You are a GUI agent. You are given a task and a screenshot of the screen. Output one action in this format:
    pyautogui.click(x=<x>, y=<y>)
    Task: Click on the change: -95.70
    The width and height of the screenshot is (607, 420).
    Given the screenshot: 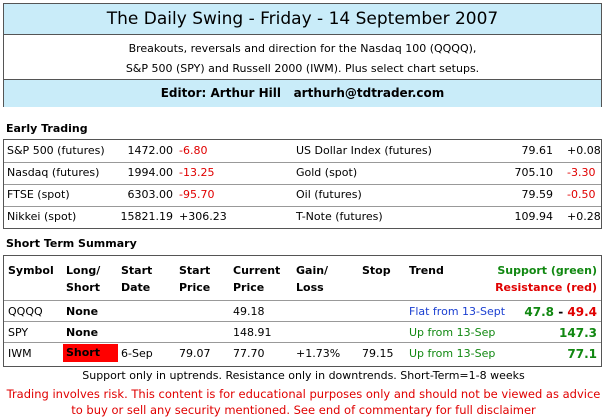 What is the action you would take?
    pyautogui.click(x=197, y=194)
    